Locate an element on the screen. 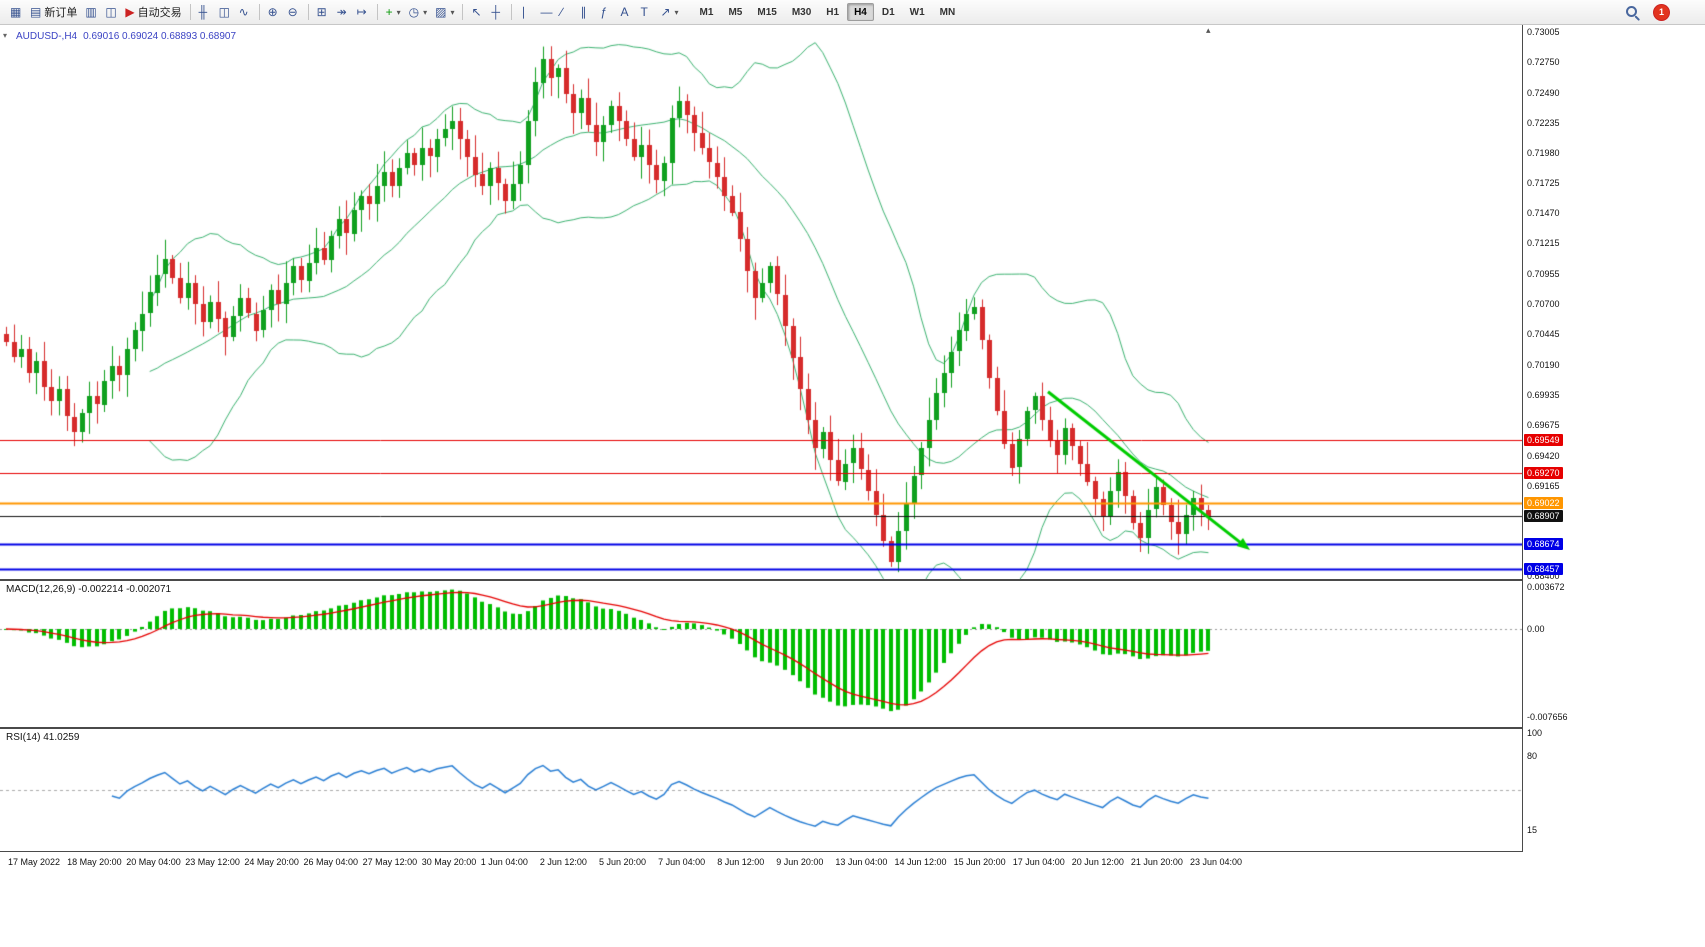  fibonacci-button: ƒ is located at coordinates (606, 12).